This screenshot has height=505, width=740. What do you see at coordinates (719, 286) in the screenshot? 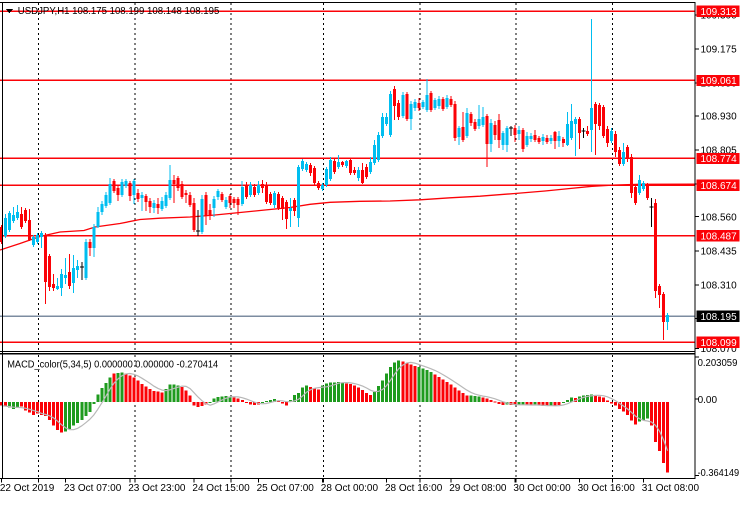
I see `svg-text: 108.310` at bounding box center [719, 286].